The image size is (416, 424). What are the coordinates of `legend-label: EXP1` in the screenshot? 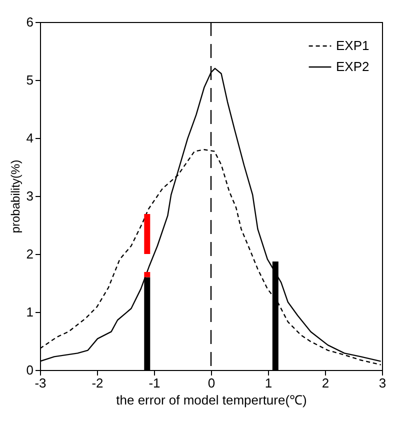 It's located at (353, 45).